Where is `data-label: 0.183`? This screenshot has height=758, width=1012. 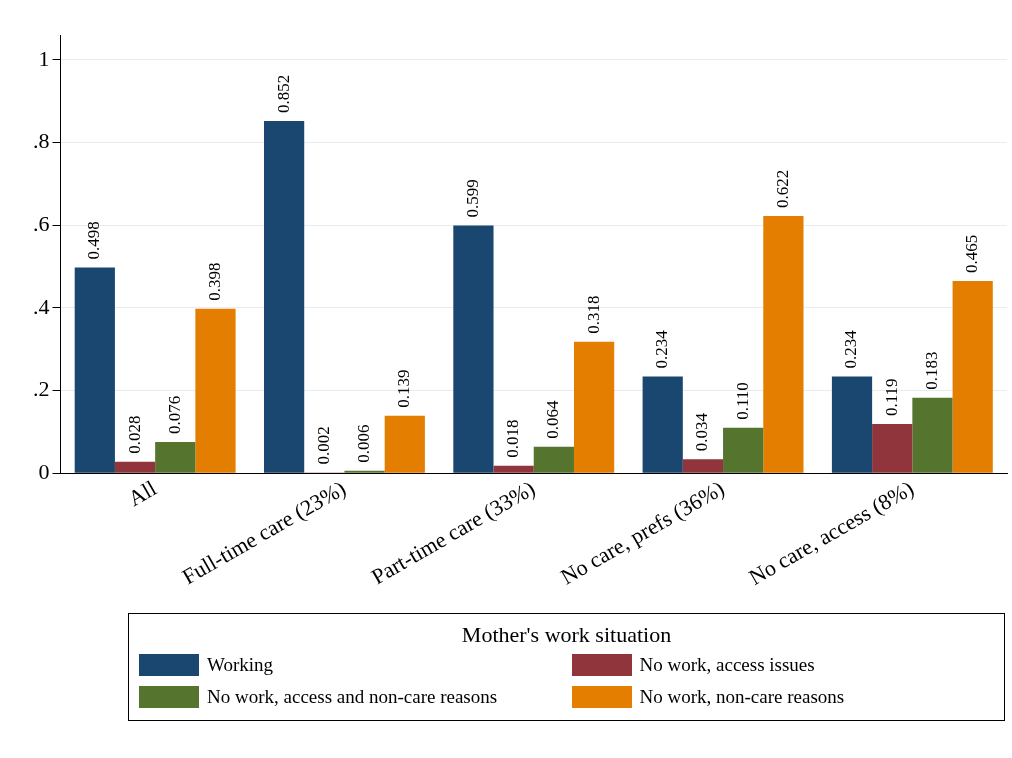
data-label: 0.183 is located at coordinates (931, 370).